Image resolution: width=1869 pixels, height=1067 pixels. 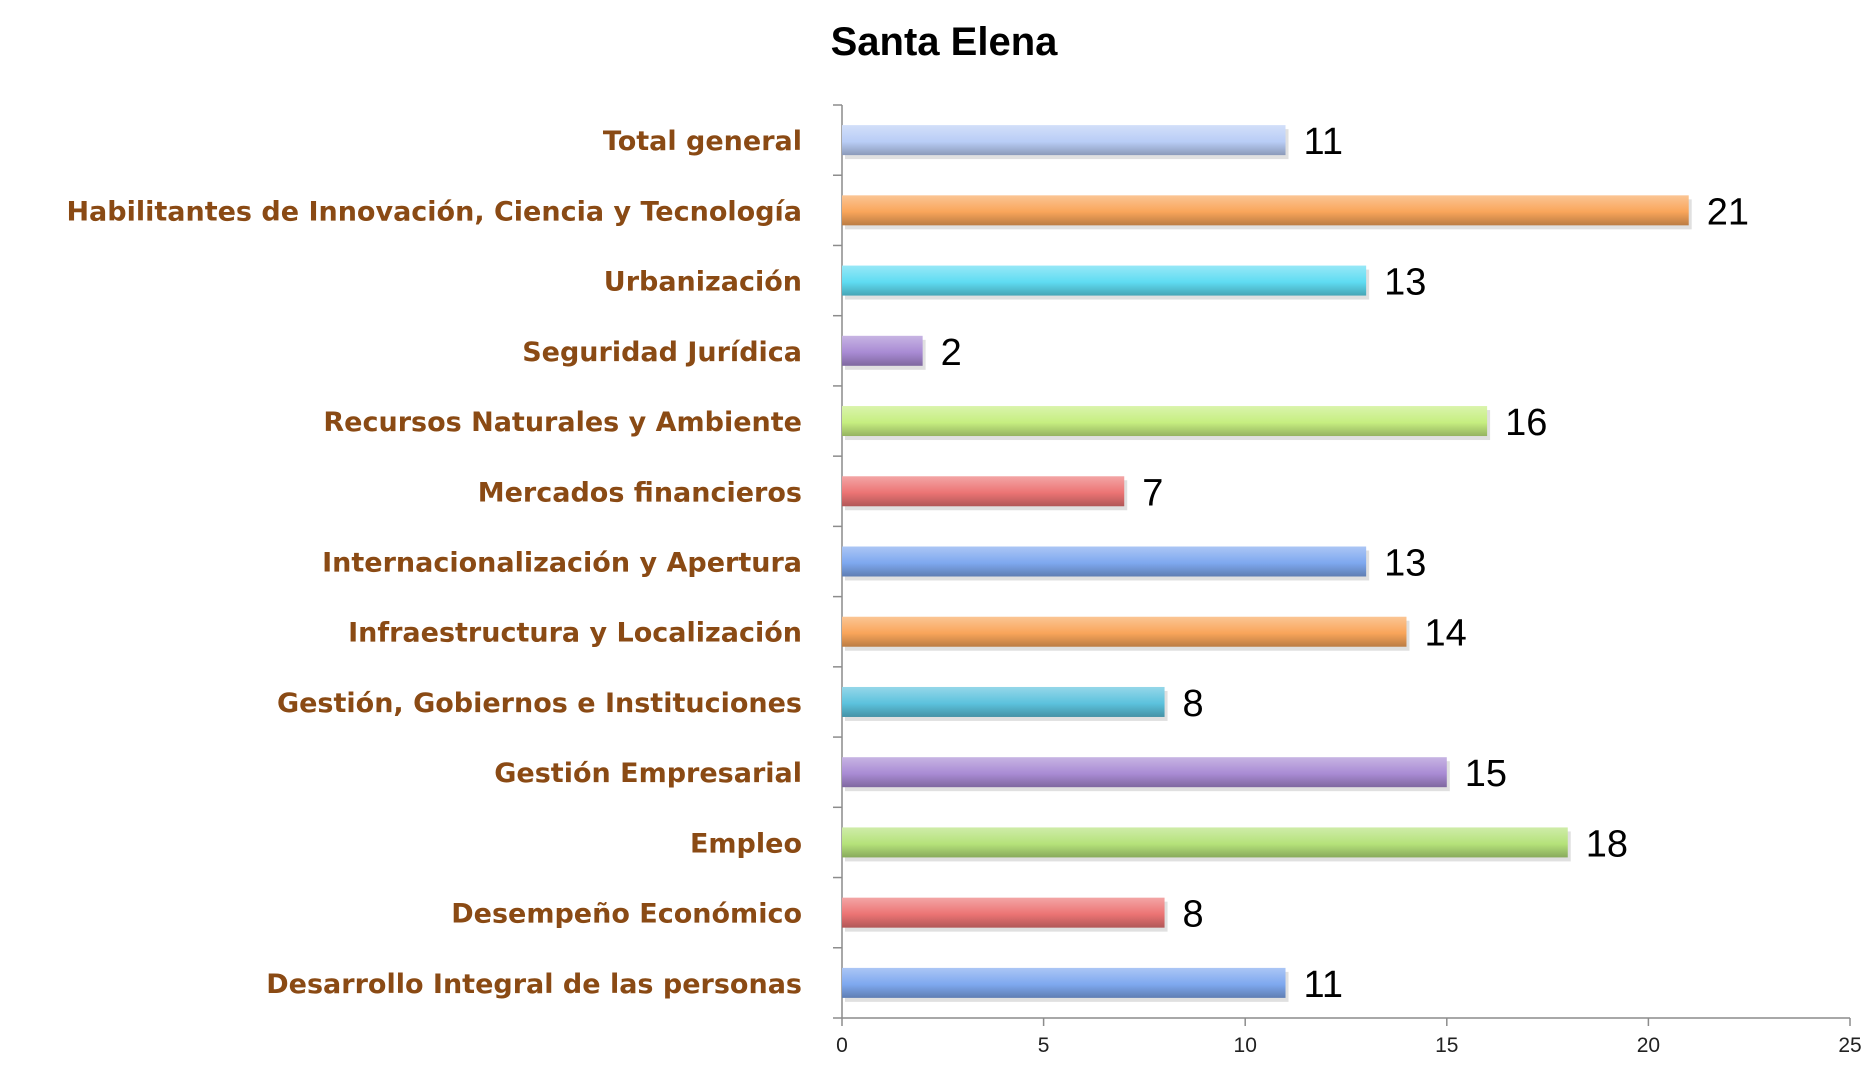 What do you see at coordinates (1849, 1045) in the screenshot?
I see `x-tick-label: 25` at bounding box center [1849, 1045].